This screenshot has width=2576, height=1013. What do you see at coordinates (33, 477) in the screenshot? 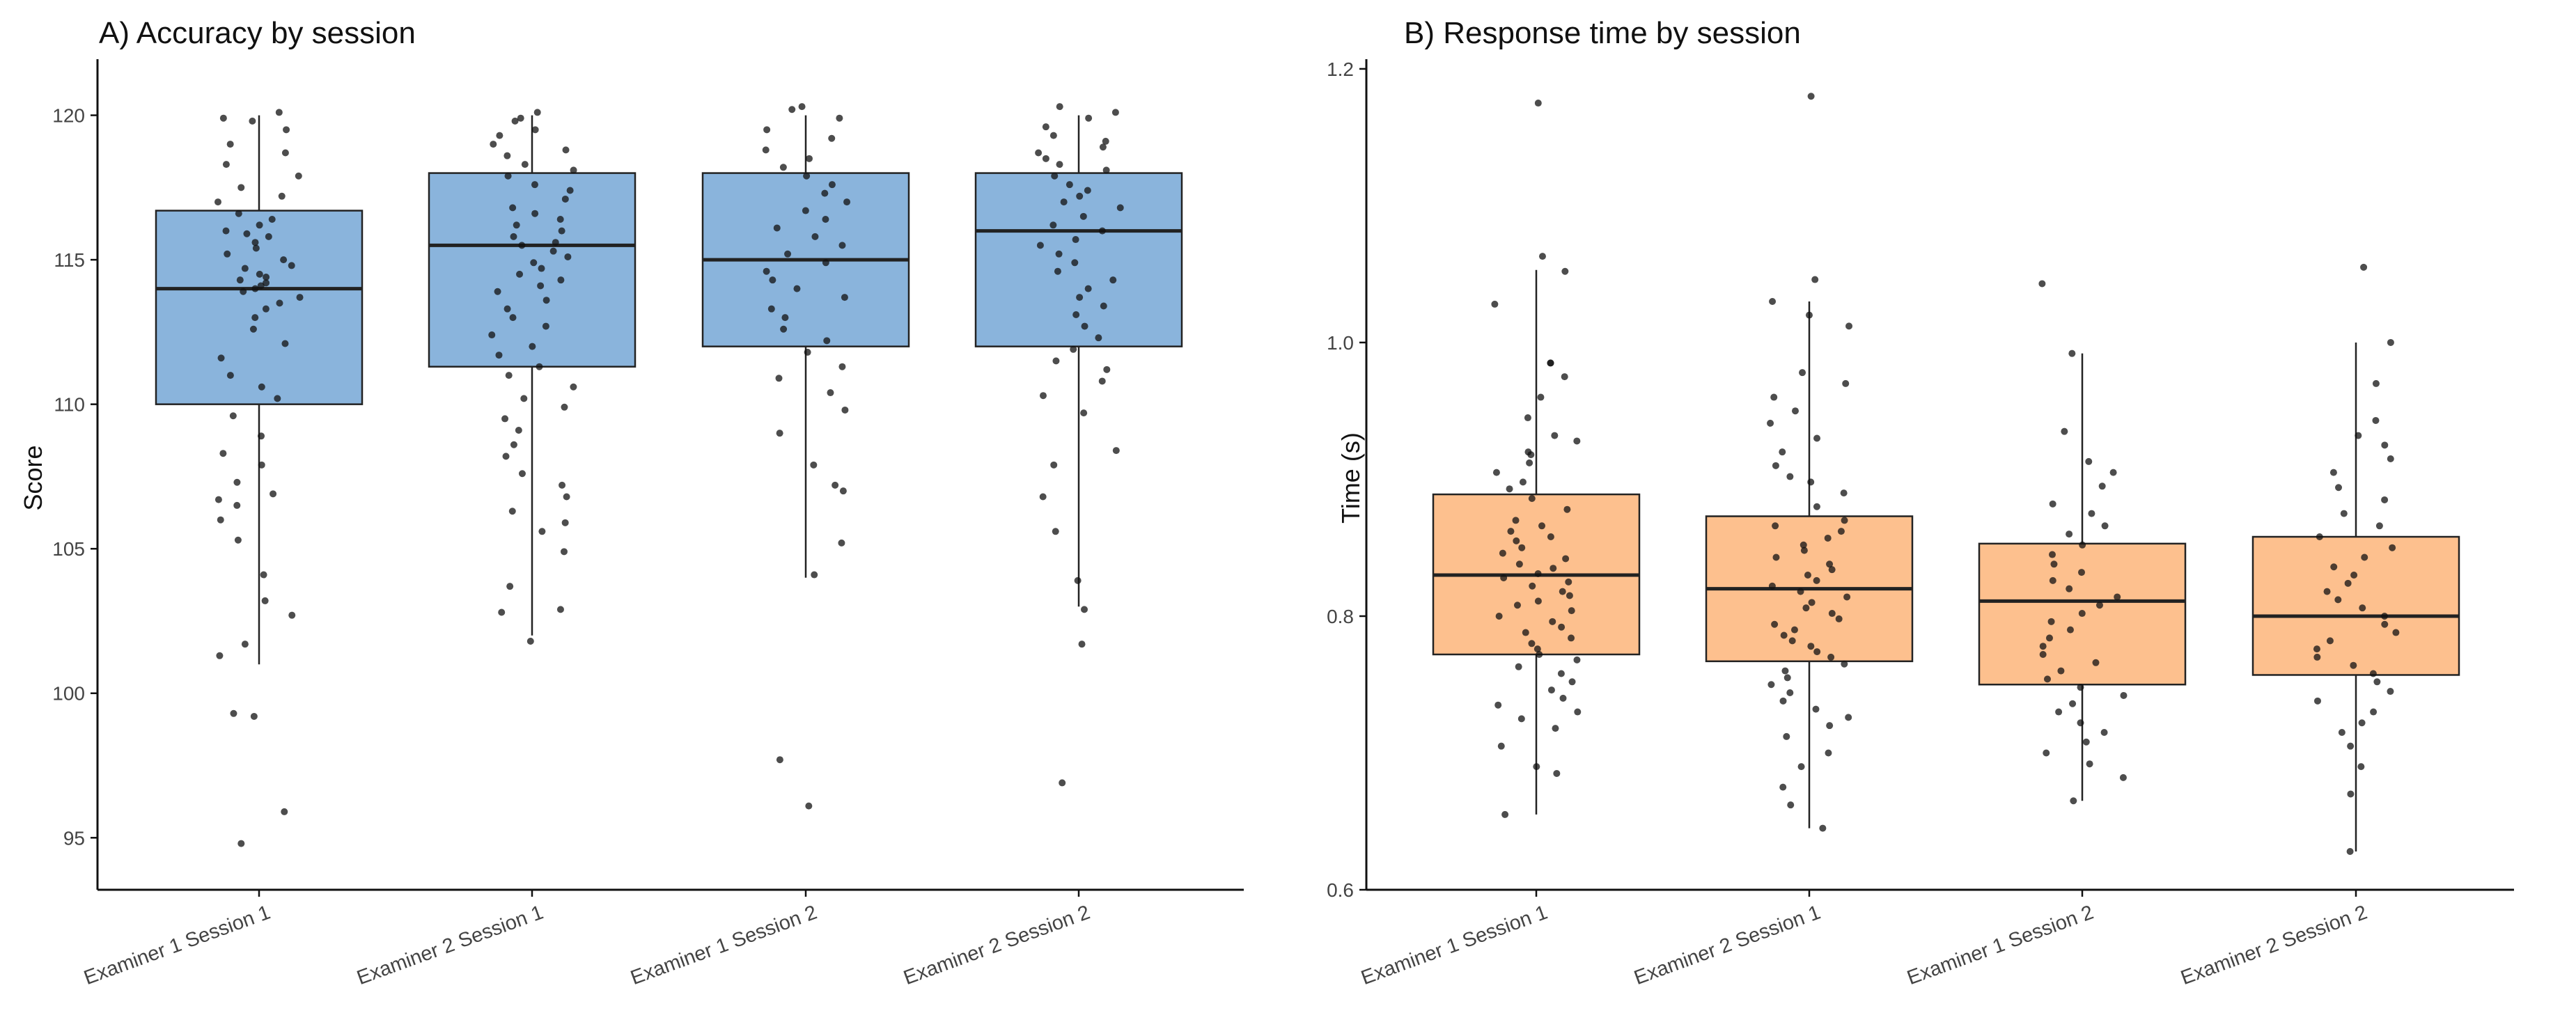
I see `y-axis-label: Score` at bounding box center [33, 477].